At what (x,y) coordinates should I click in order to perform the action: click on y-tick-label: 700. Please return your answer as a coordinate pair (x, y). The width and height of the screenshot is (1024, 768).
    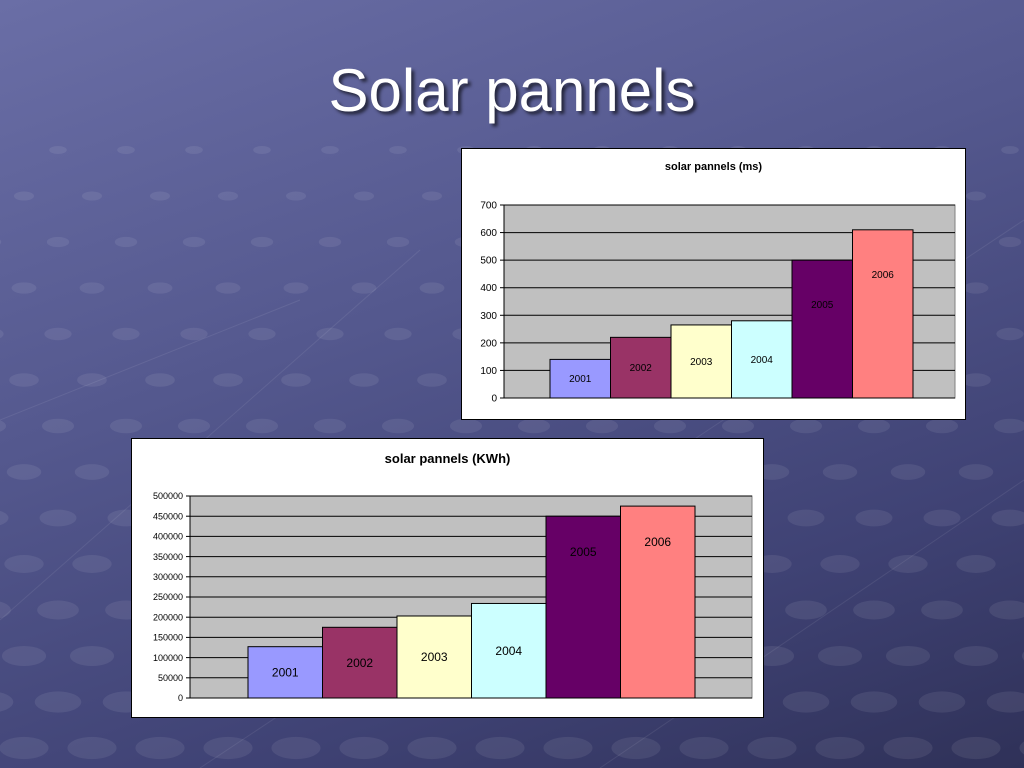
    Looking at the image, I should click on (488, 206).